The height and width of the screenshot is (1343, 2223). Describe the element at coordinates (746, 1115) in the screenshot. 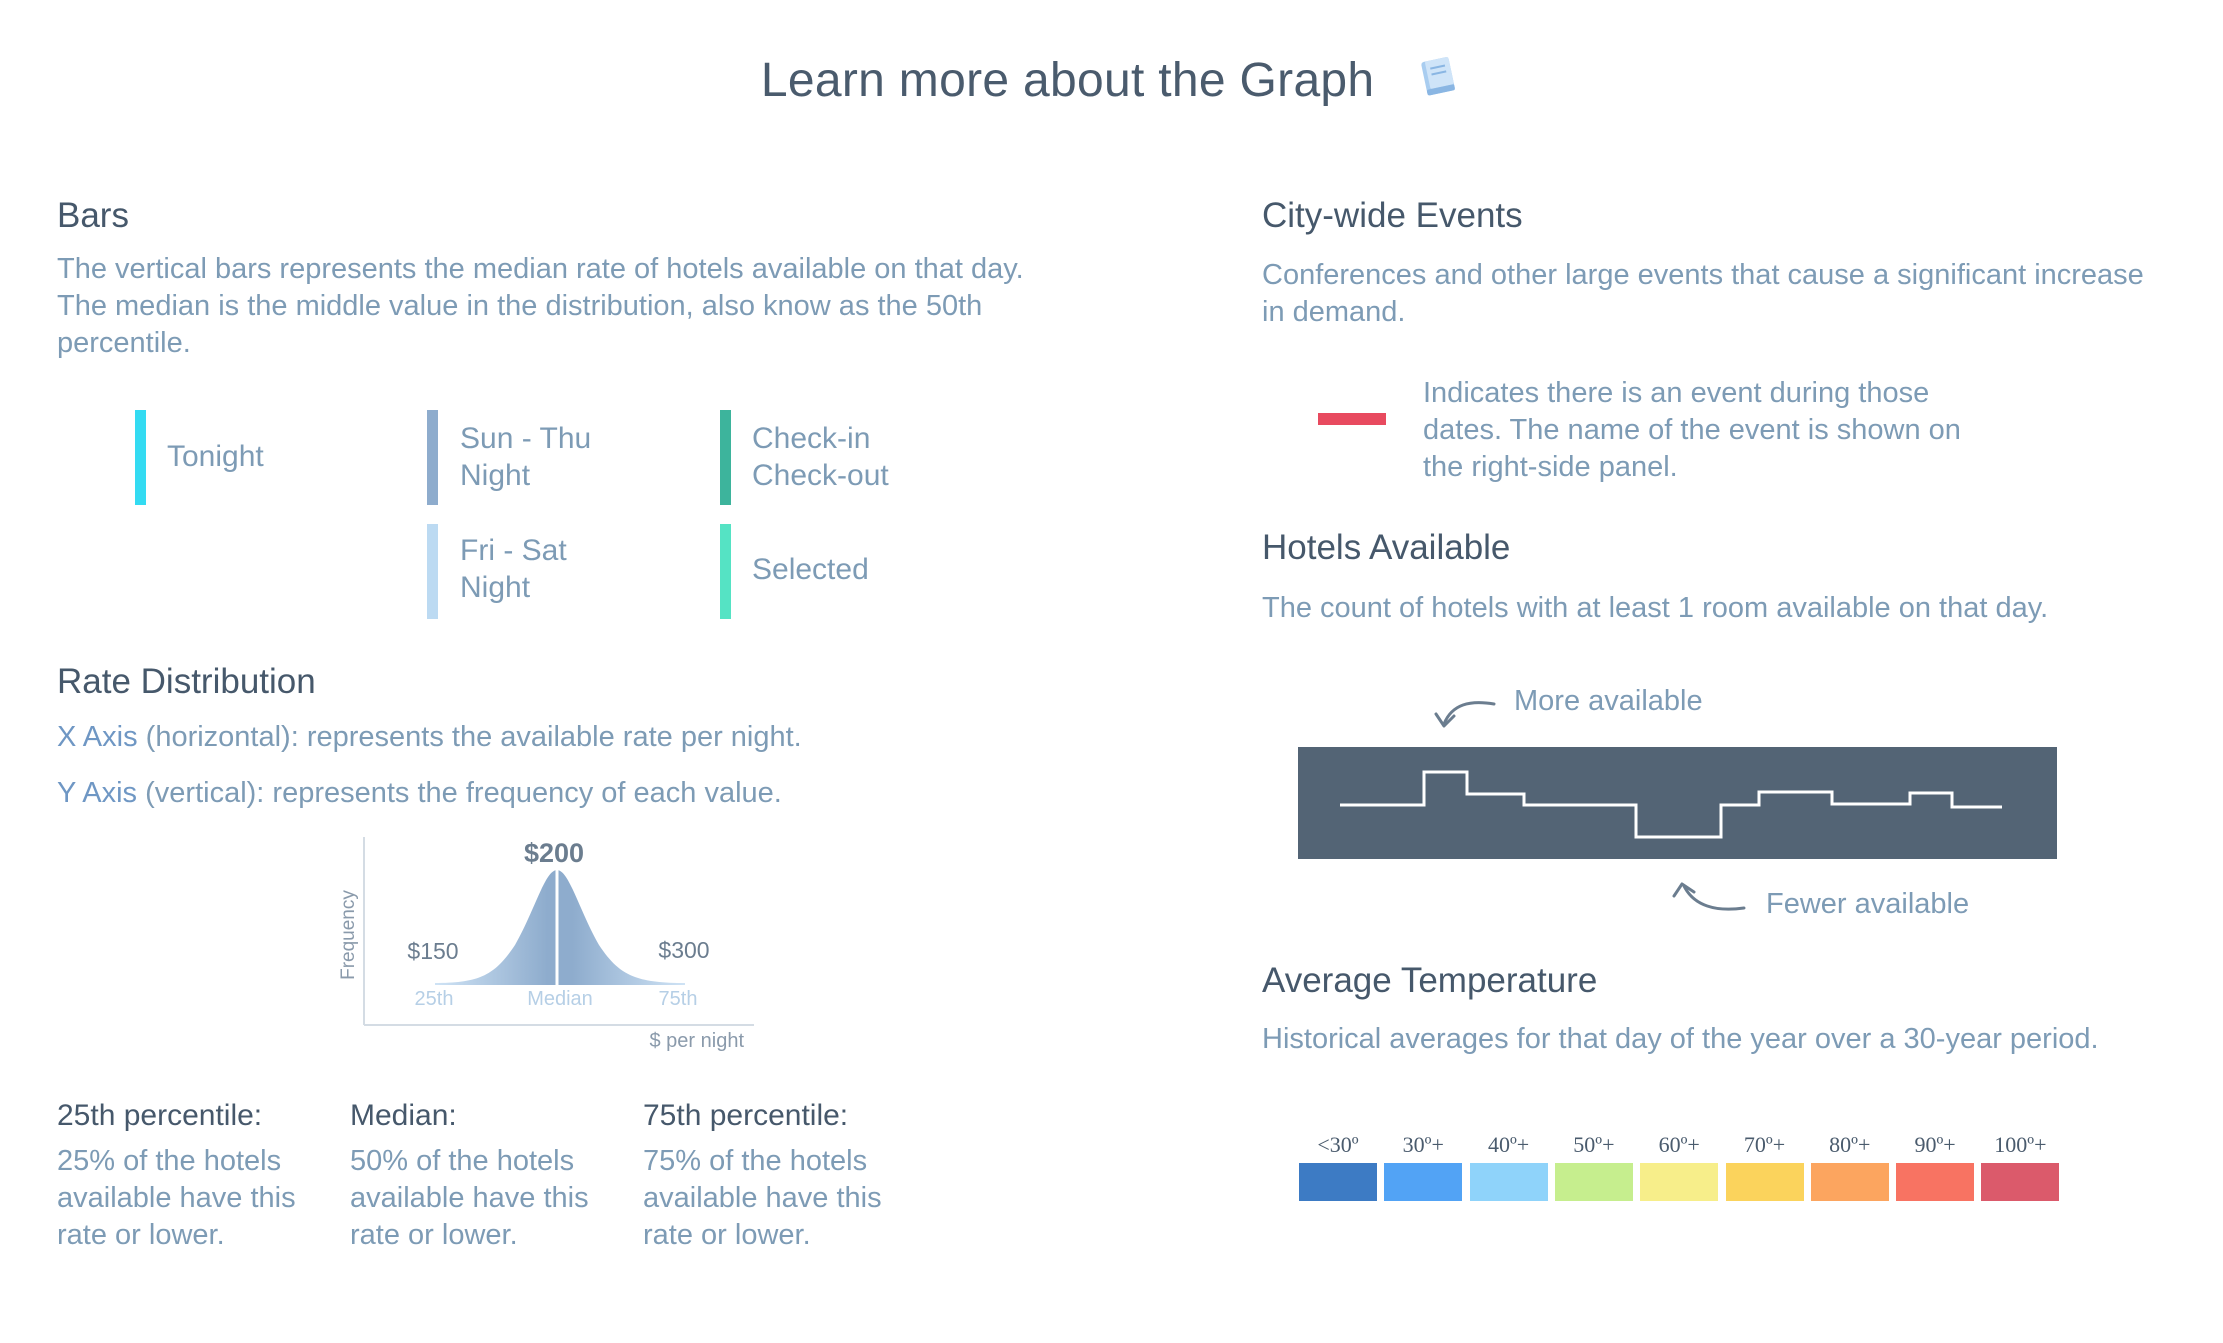

I see `p75-title: 75th percentile:` at that location.